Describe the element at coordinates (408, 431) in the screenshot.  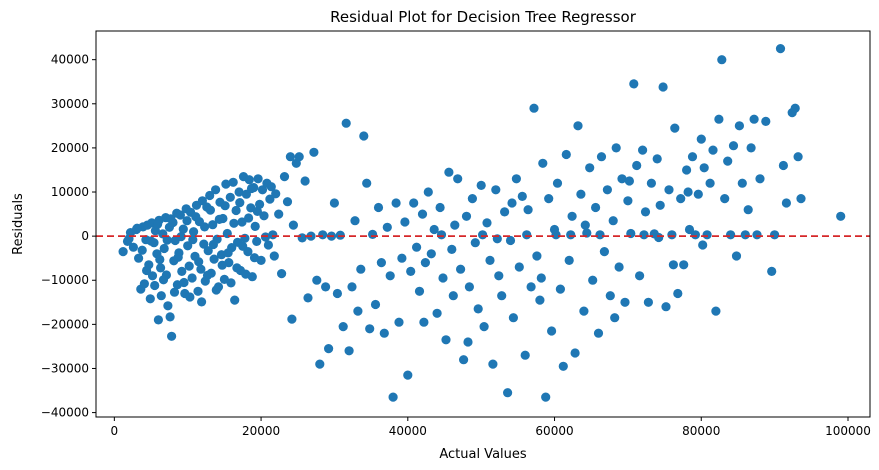
I see `x-tick-label: 40000` at that location.